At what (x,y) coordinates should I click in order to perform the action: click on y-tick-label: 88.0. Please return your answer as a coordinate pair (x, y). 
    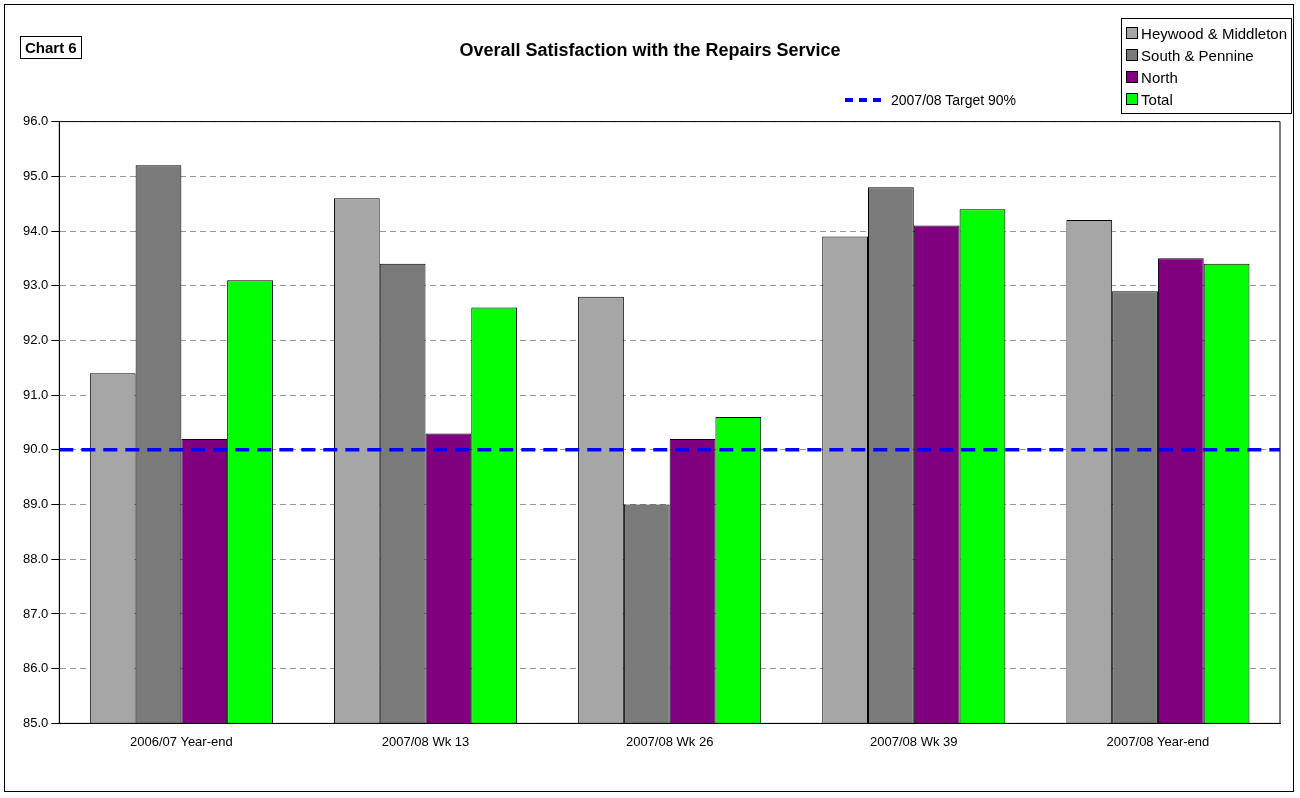
    Looking at the image, I should click on (35, 558).